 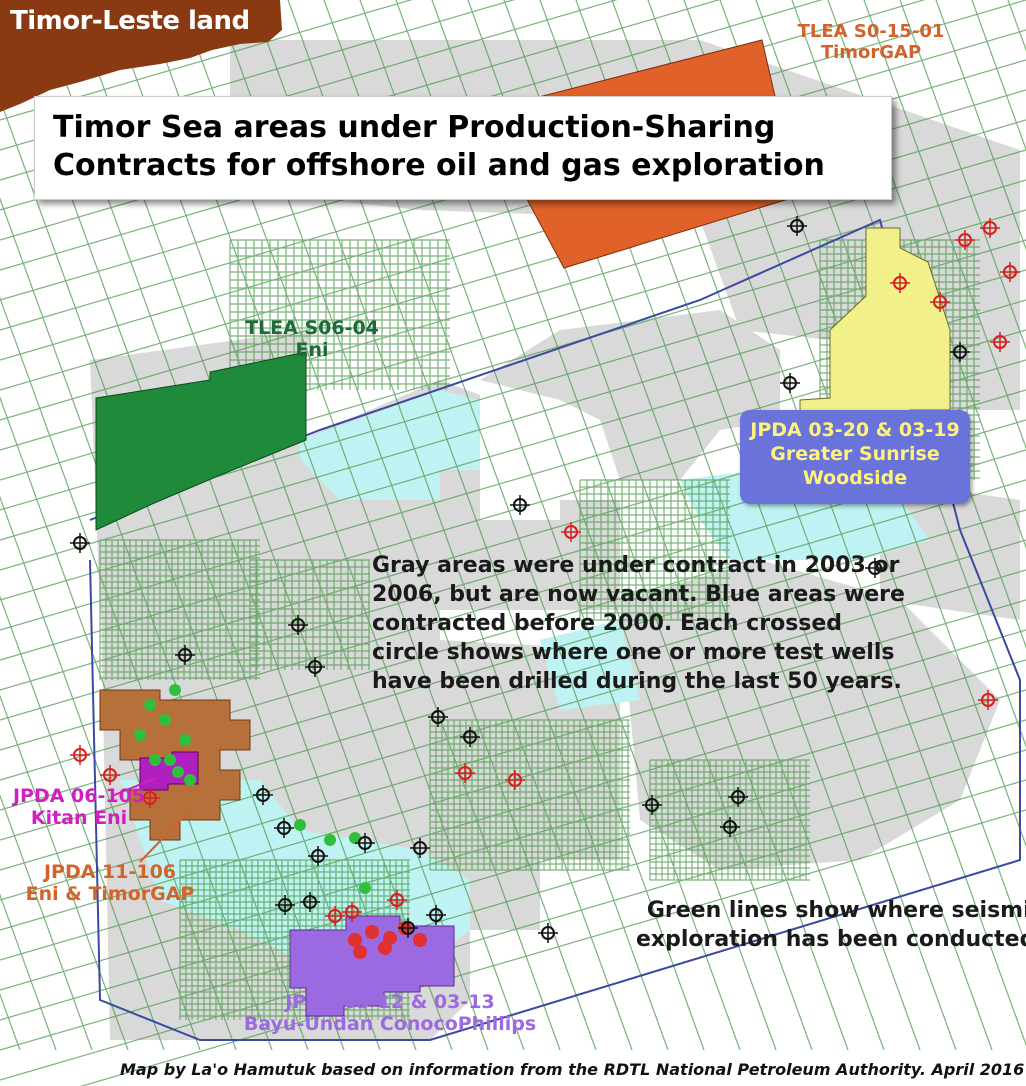 What do you see at coordinates (312, 349) in the screenshot?
I see `label-tlea-s06-04-operator: Eni` at bounding box center [312, 349].